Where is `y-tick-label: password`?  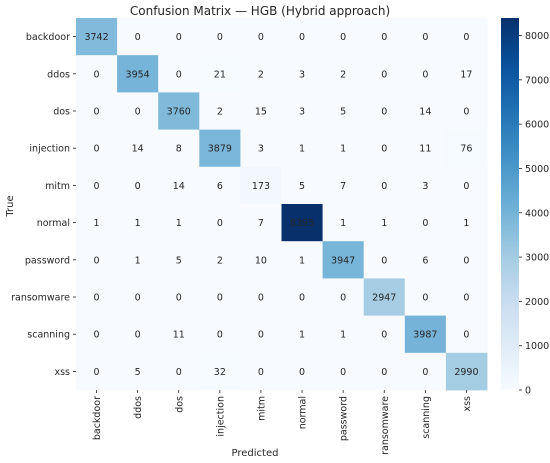
y-tick-label: password is located at coordinates (47, 260).